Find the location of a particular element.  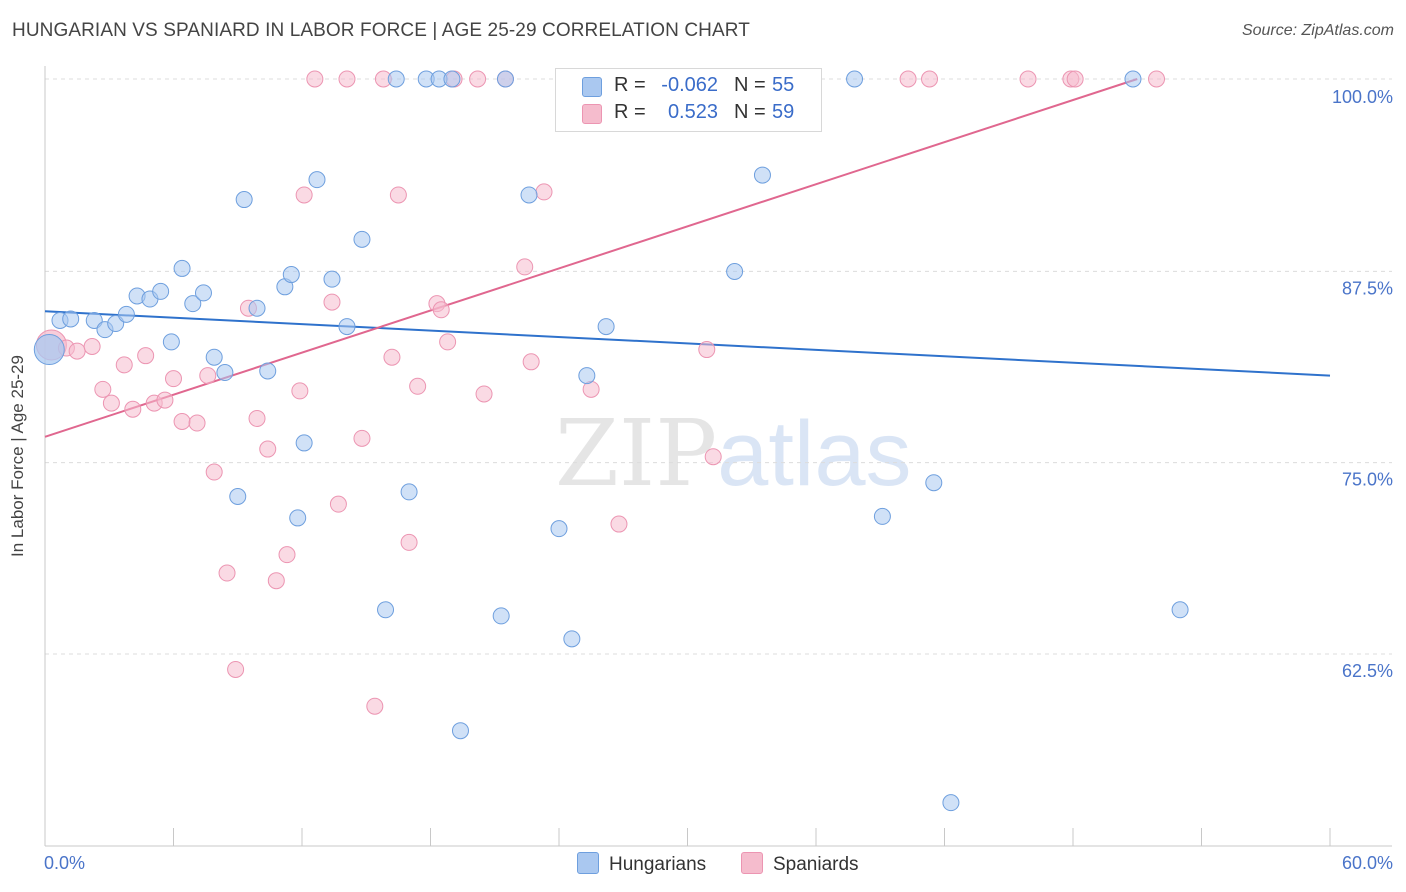

watermark-atlas: atlas is located at coordinates (814, 454).